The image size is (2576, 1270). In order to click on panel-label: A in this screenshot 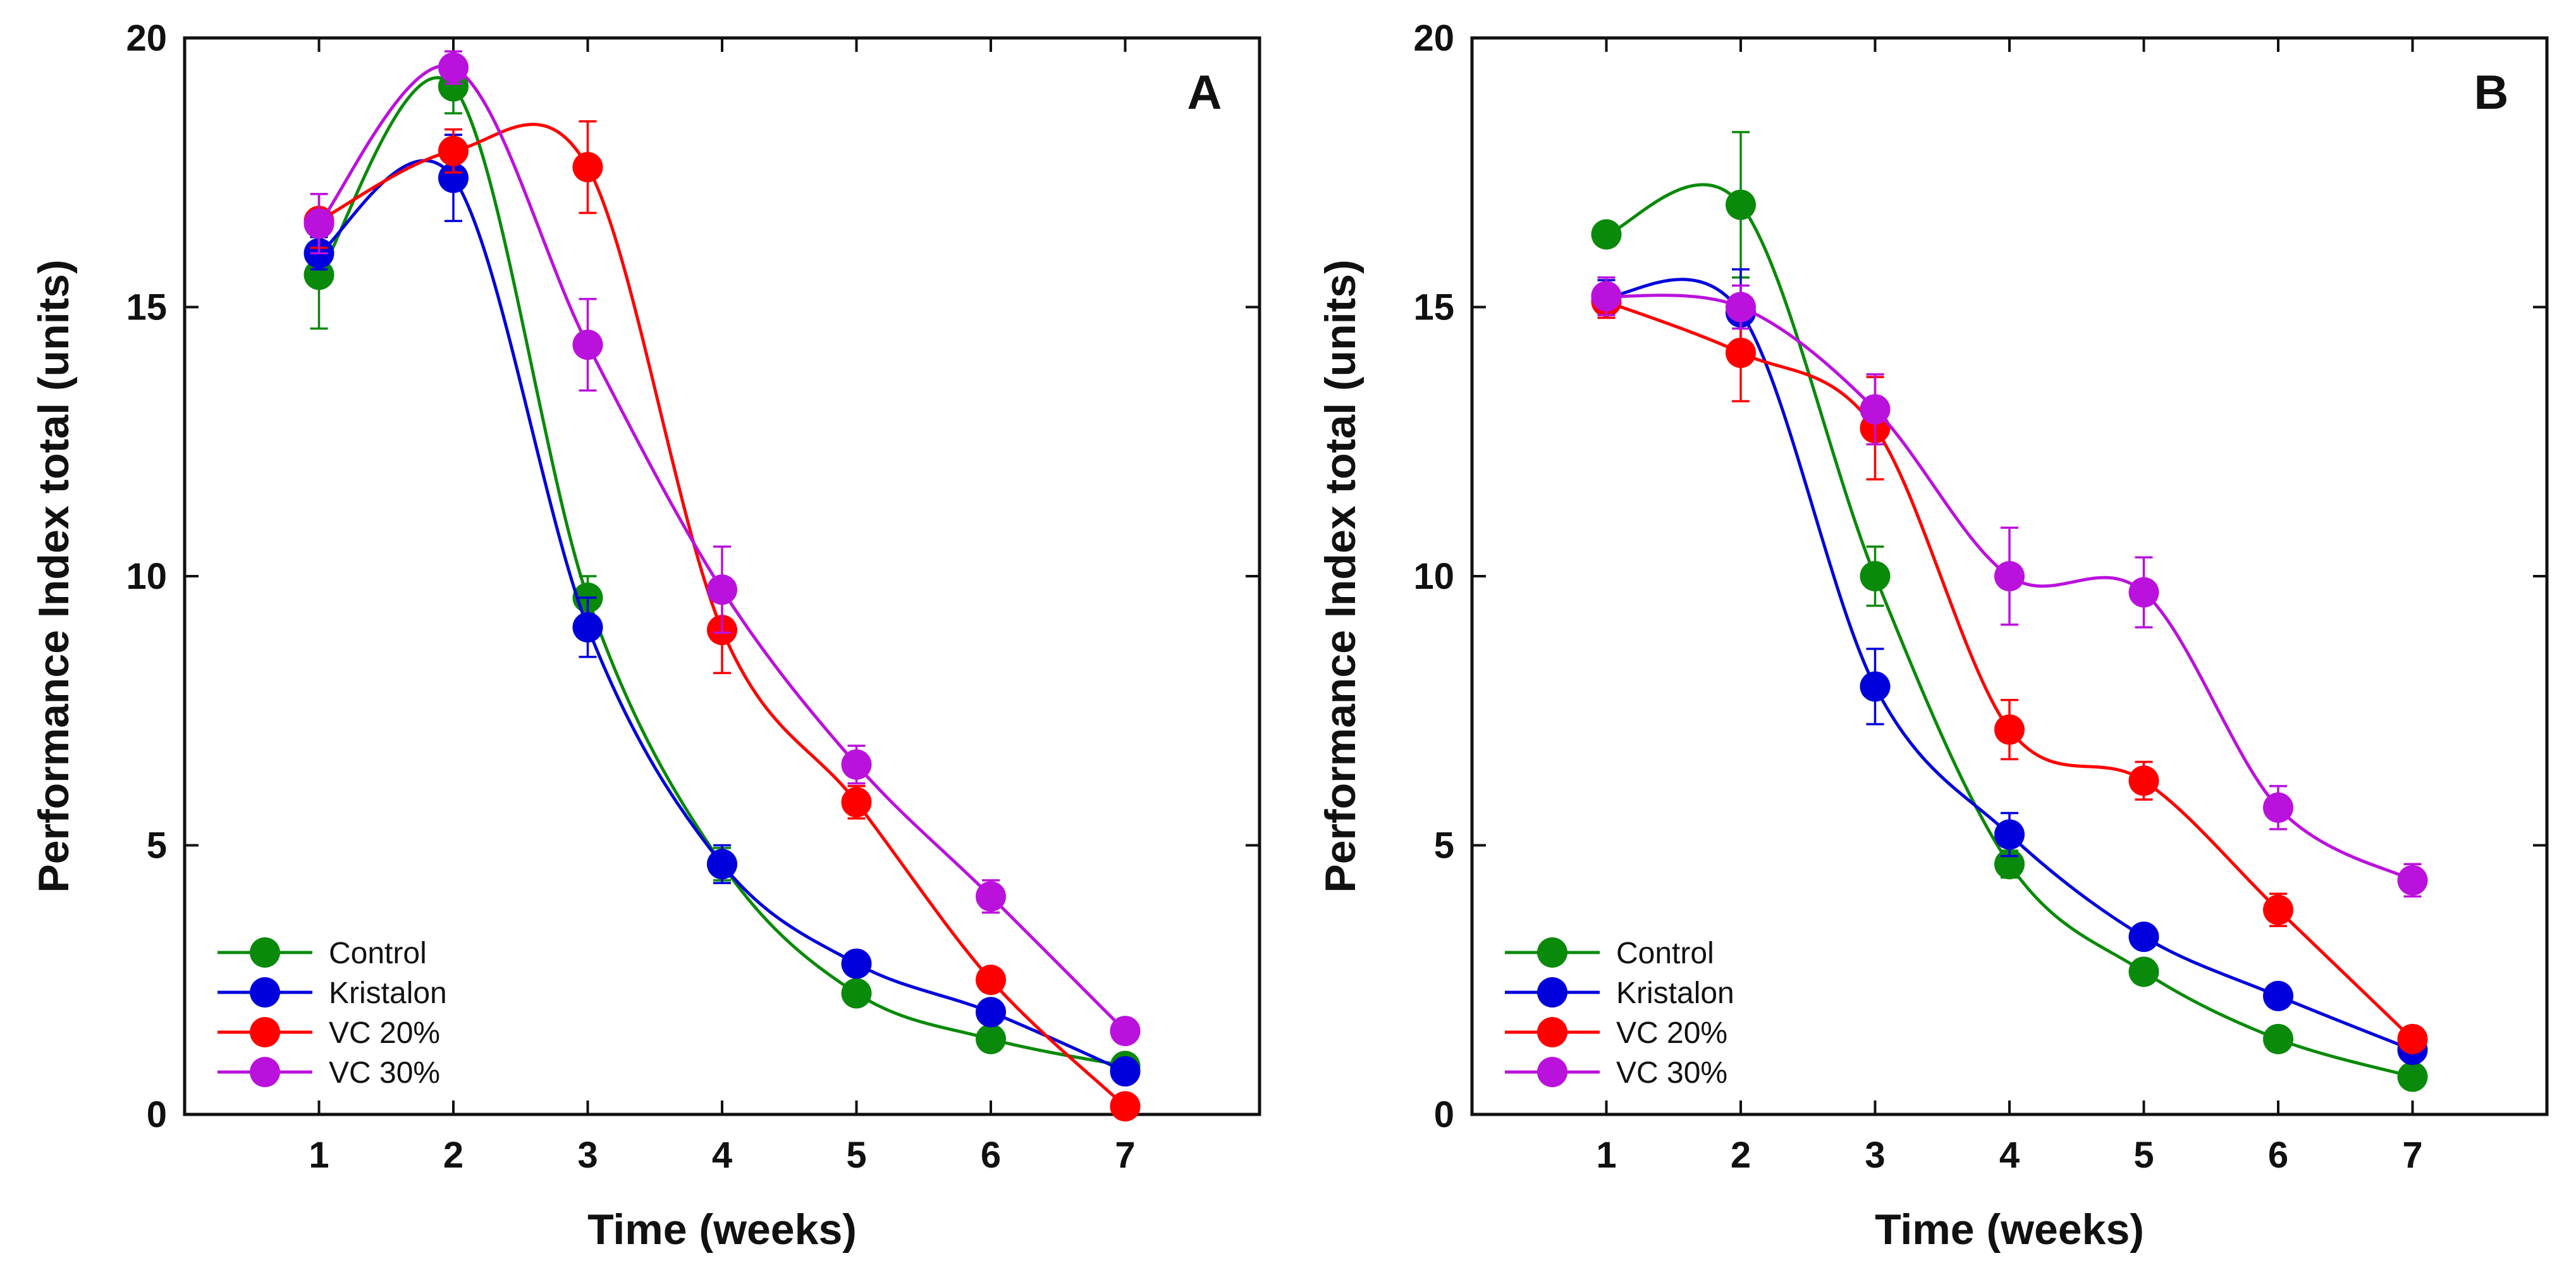, I will do `click(1204, 93)`.